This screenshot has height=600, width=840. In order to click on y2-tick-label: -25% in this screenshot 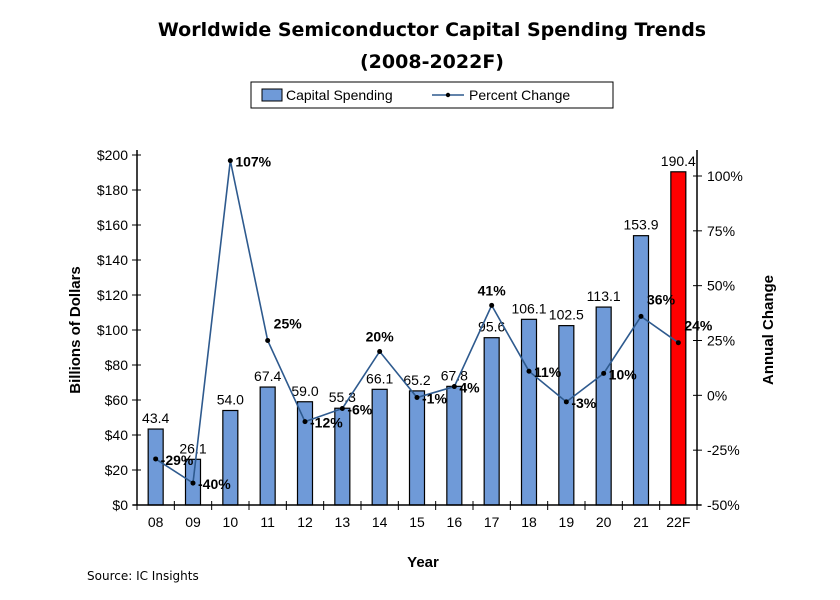, I will do `click(723, 450)`.